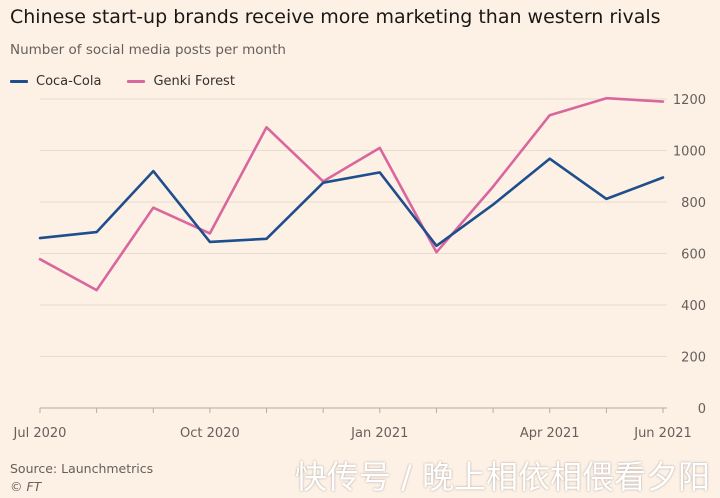 Image resolution: width=720 pixels, height=498 pixels. I want to click on x-tick-label: Oct 2020, so click(210, 433).